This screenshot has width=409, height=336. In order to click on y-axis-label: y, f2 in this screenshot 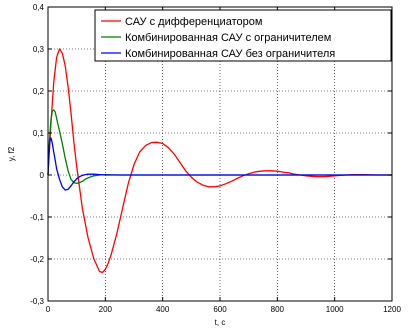, I will do `click(11, 153)`.